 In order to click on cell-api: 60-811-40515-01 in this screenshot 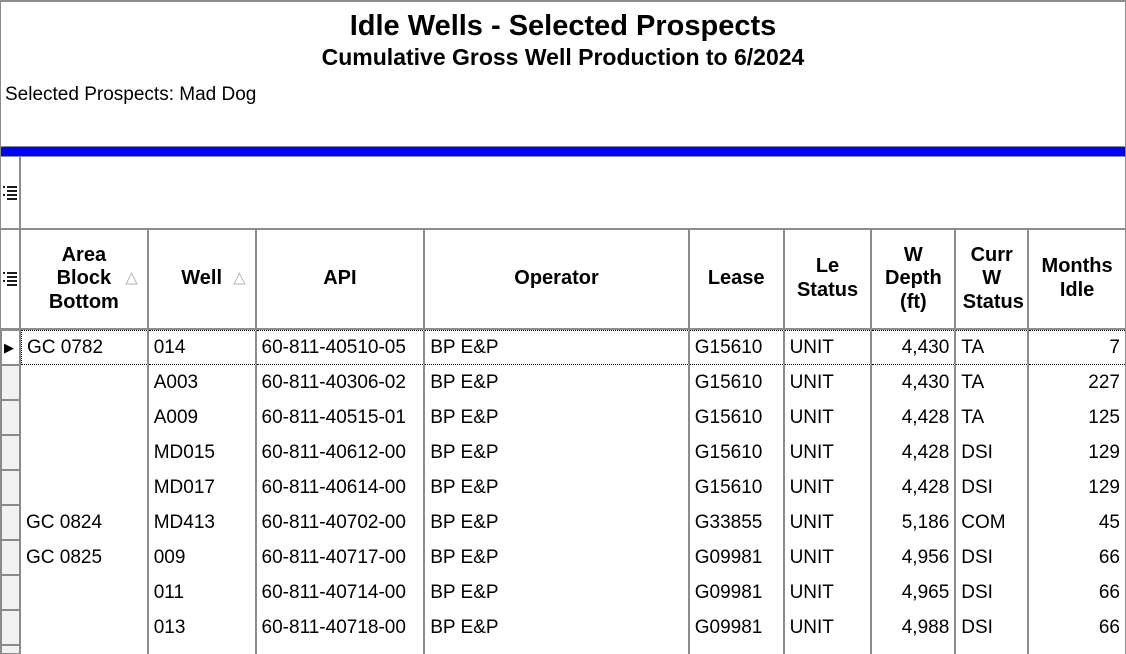, I will do `click(341, 417)`.